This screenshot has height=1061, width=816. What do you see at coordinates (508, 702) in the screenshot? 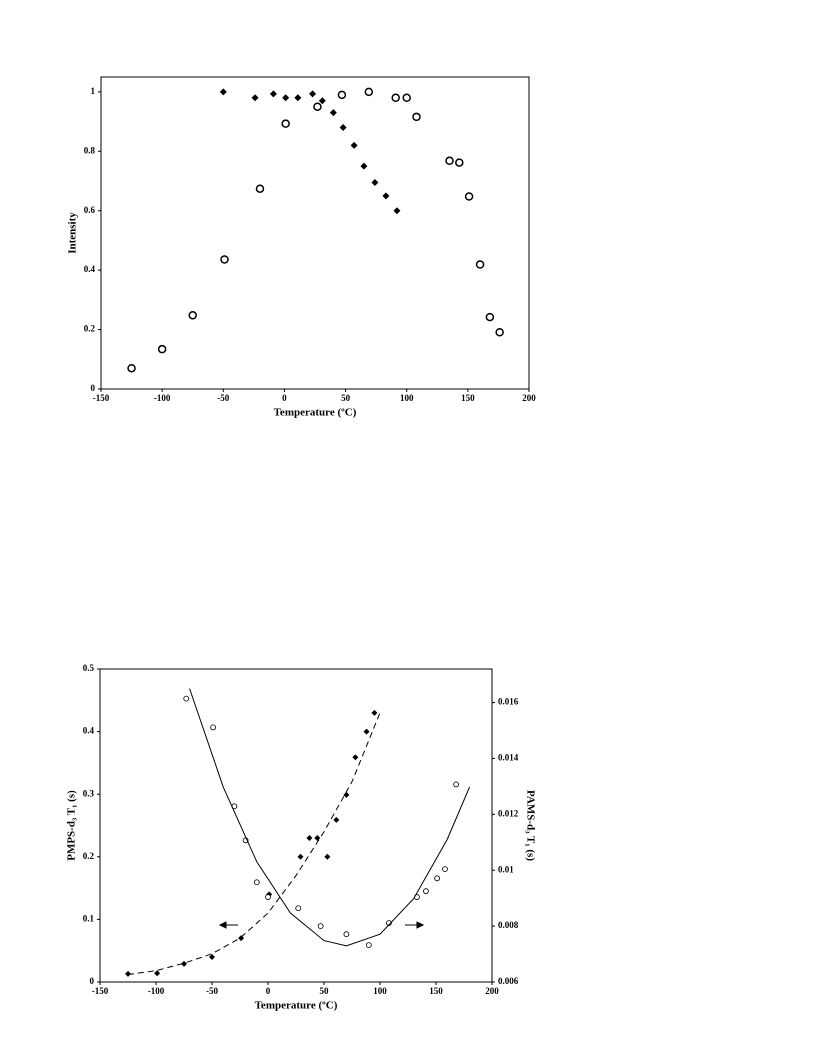
I see `y2-tick-label: 0.016` at bounding box center [508, 702].